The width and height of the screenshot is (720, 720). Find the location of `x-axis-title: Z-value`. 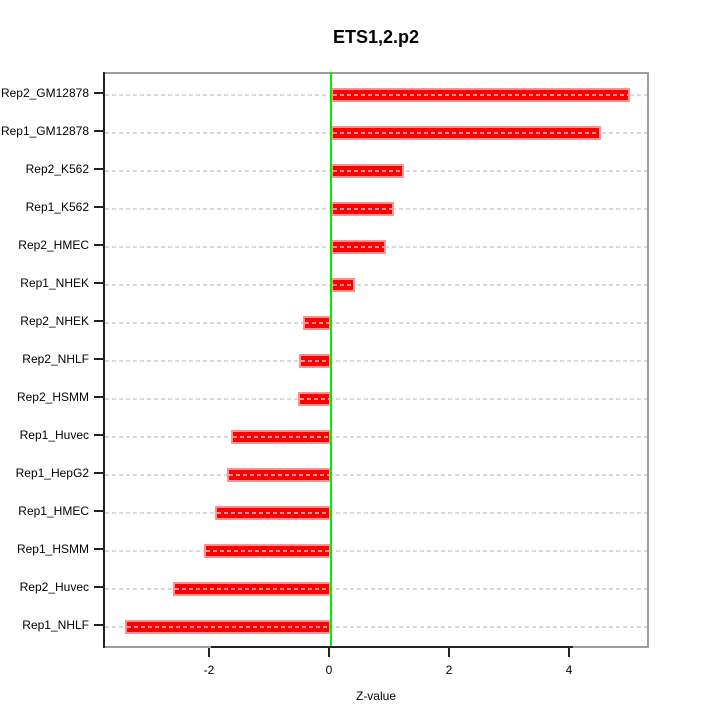

x-axis-title: Z-value is located at coordinates (375, 696).